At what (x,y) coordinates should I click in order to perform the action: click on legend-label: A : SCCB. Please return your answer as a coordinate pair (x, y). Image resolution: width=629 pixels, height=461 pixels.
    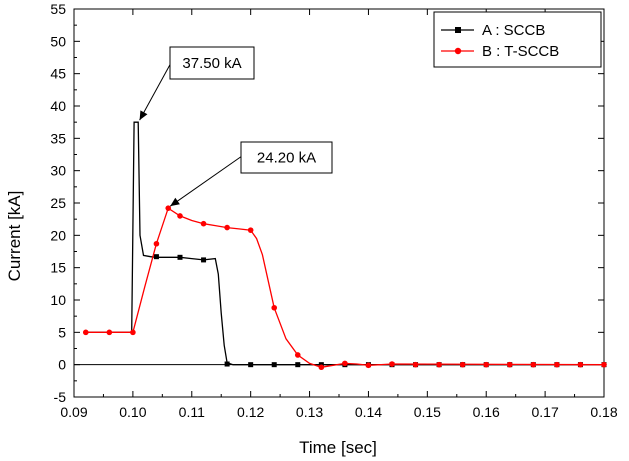
    Looking at the image, I should click on (513, 30).